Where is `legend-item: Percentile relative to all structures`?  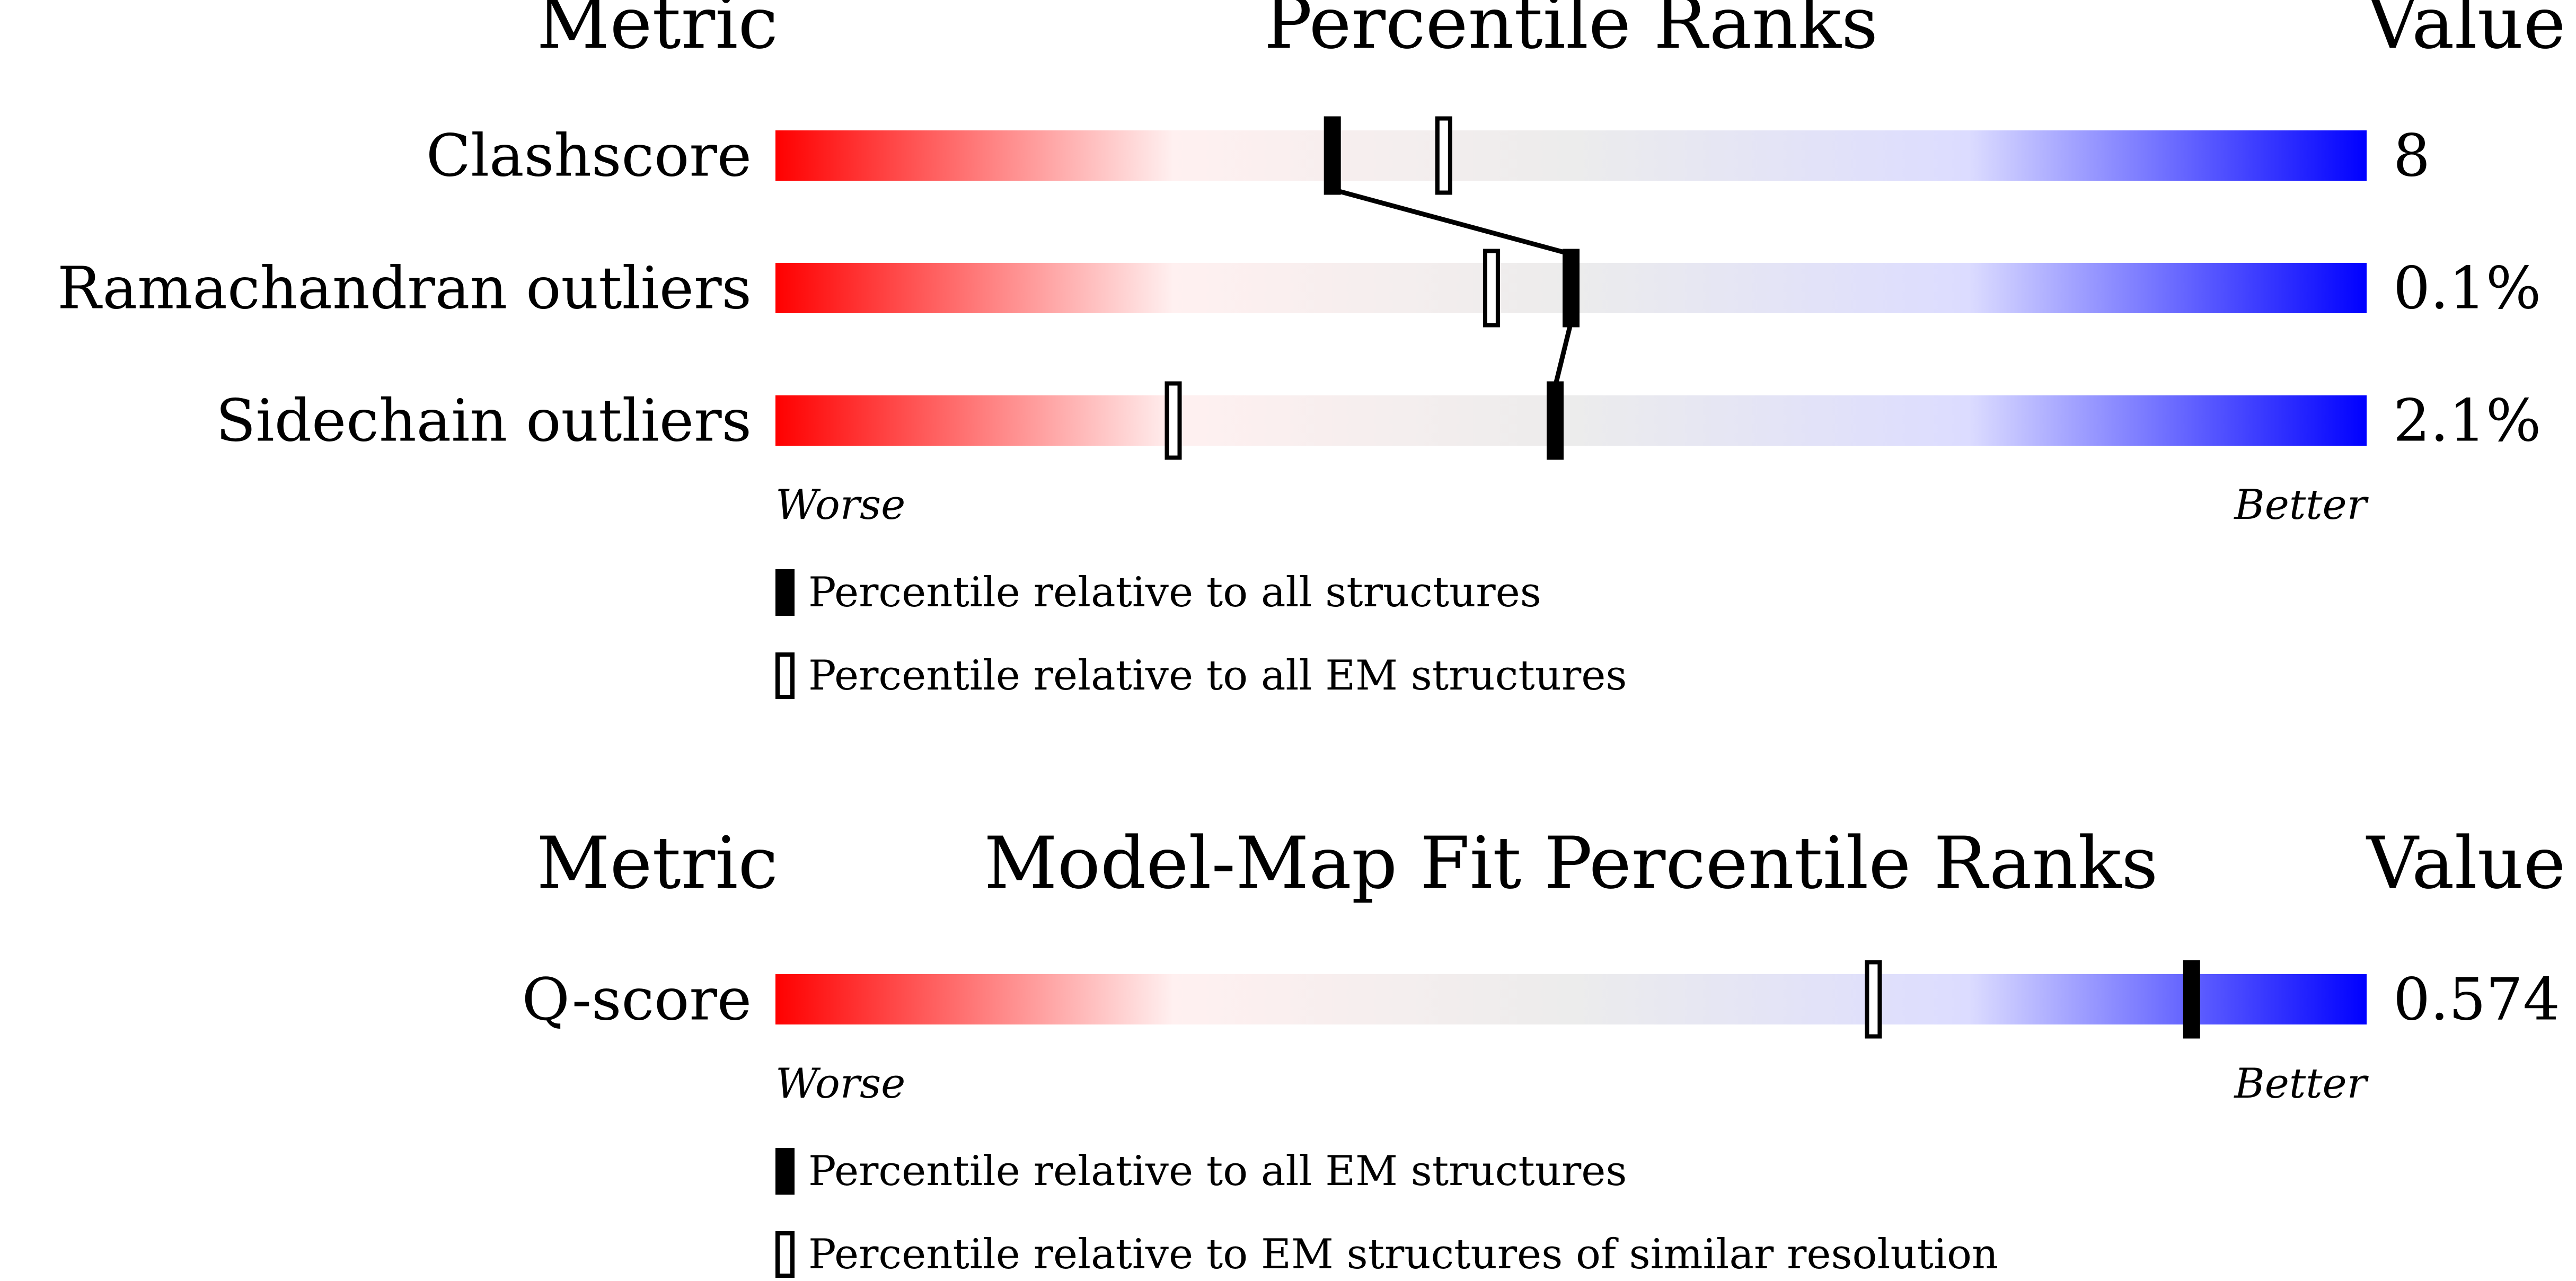 legend-item: Percentile relative to all structures is located at coordinates (1158, 592).